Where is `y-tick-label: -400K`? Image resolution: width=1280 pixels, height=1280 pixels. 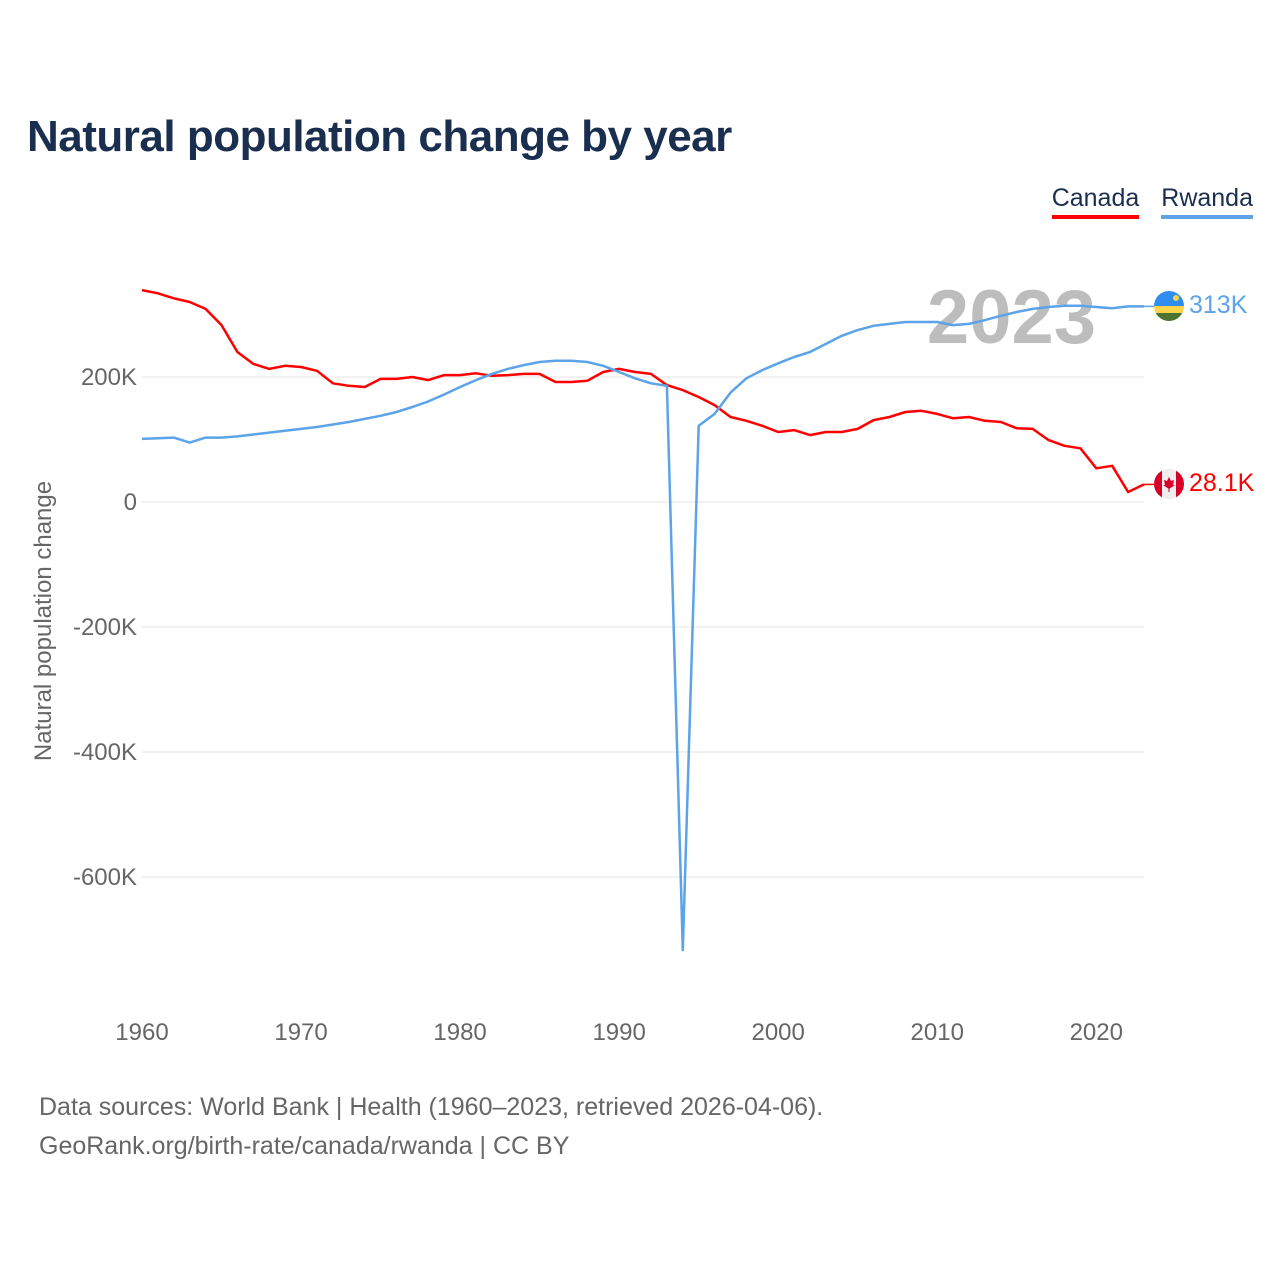
y-tick-label: -400K is located at coordinates (105, 752).